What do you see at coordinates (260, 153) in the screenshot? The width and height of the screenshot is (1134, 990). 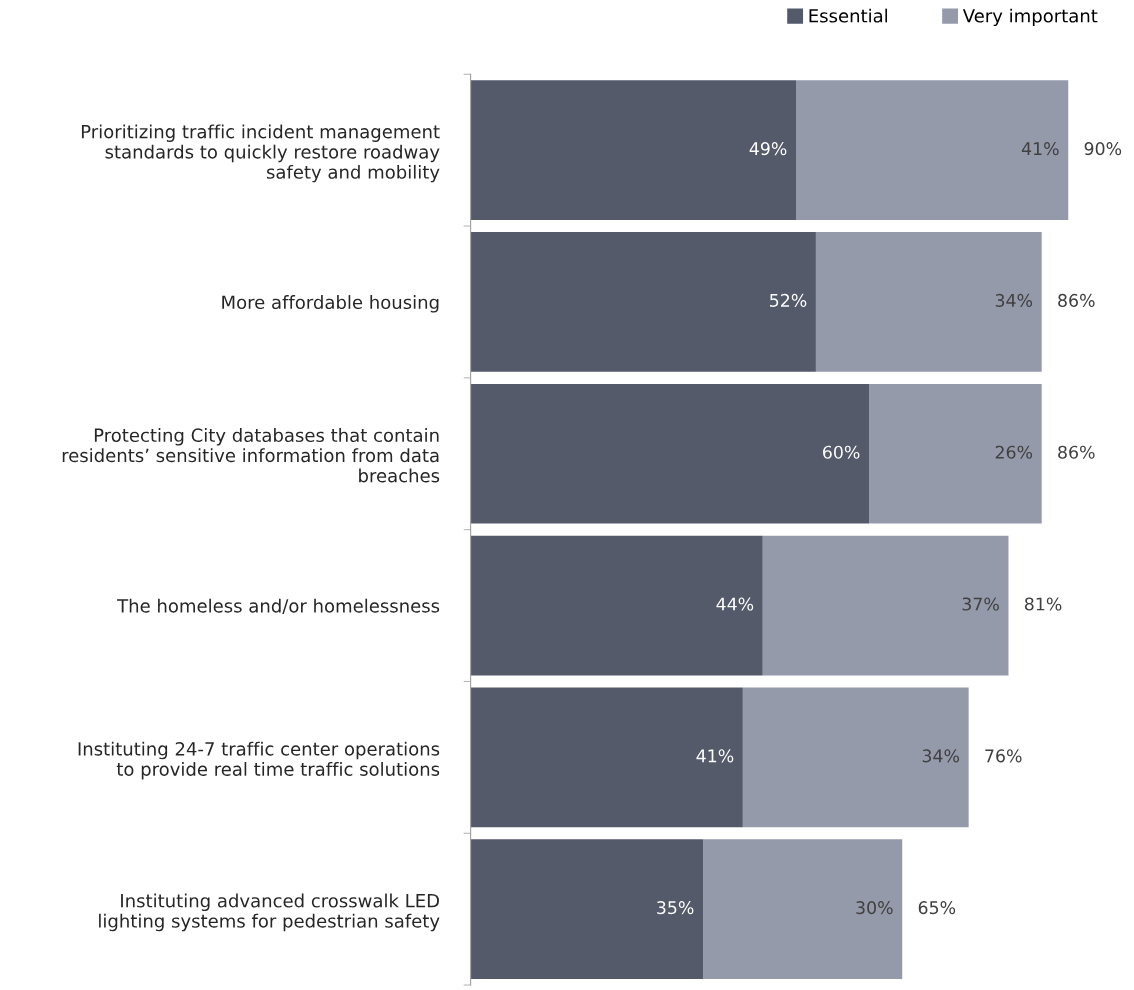 I see `y-tick-label: Prioritizing traffic incident management standards to quickly restore roadway safety and mobility` at bounding box center [260, 153].